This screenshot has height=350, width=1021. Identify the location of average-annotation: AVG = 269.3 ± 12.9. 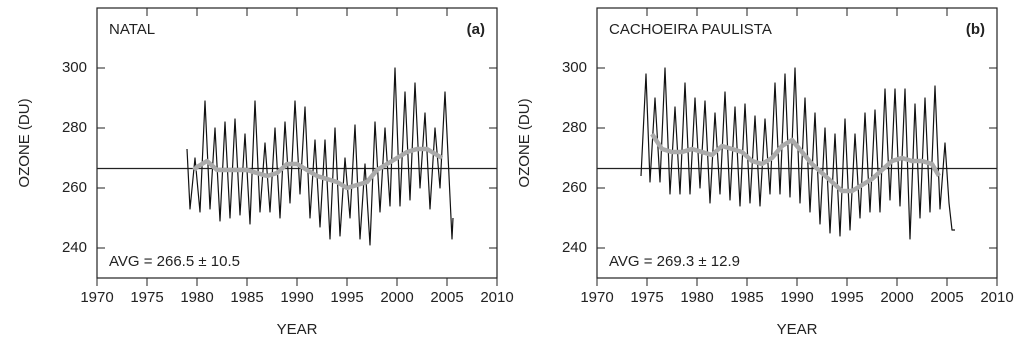
(674, 261).